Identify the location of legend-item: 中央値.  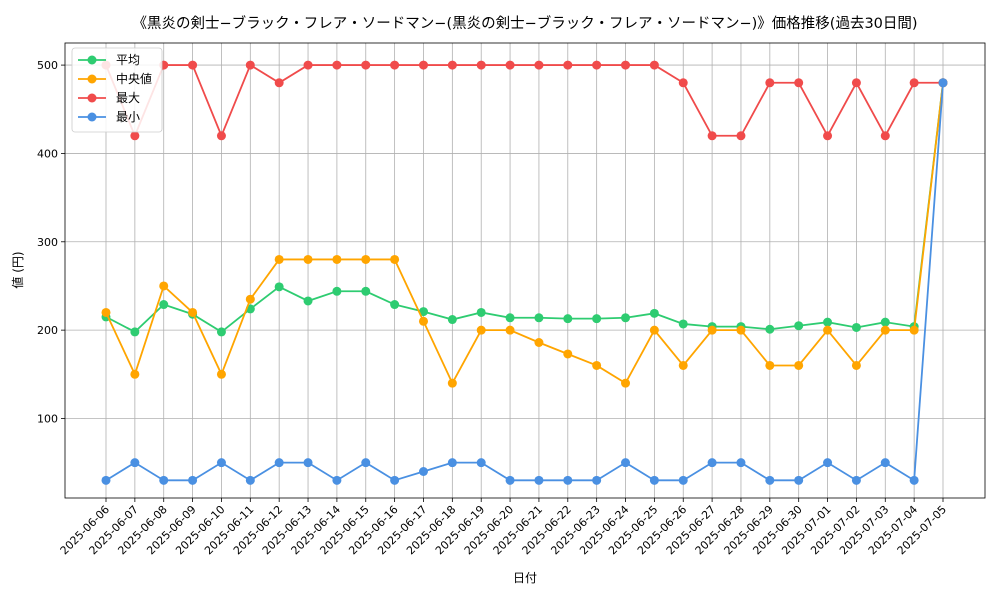
(115, 78).